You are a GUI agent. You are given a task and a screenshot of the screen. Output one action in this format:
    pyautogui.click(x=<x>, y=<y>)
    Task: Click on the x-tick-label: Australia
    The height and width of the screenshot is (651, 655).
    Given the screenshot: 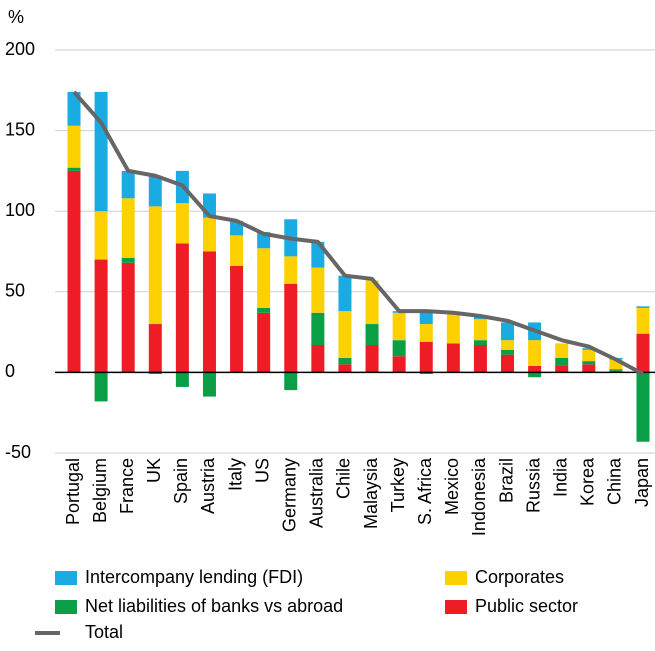 What is the action you would take?
    pyautogui.click(x=317, y=492)
    